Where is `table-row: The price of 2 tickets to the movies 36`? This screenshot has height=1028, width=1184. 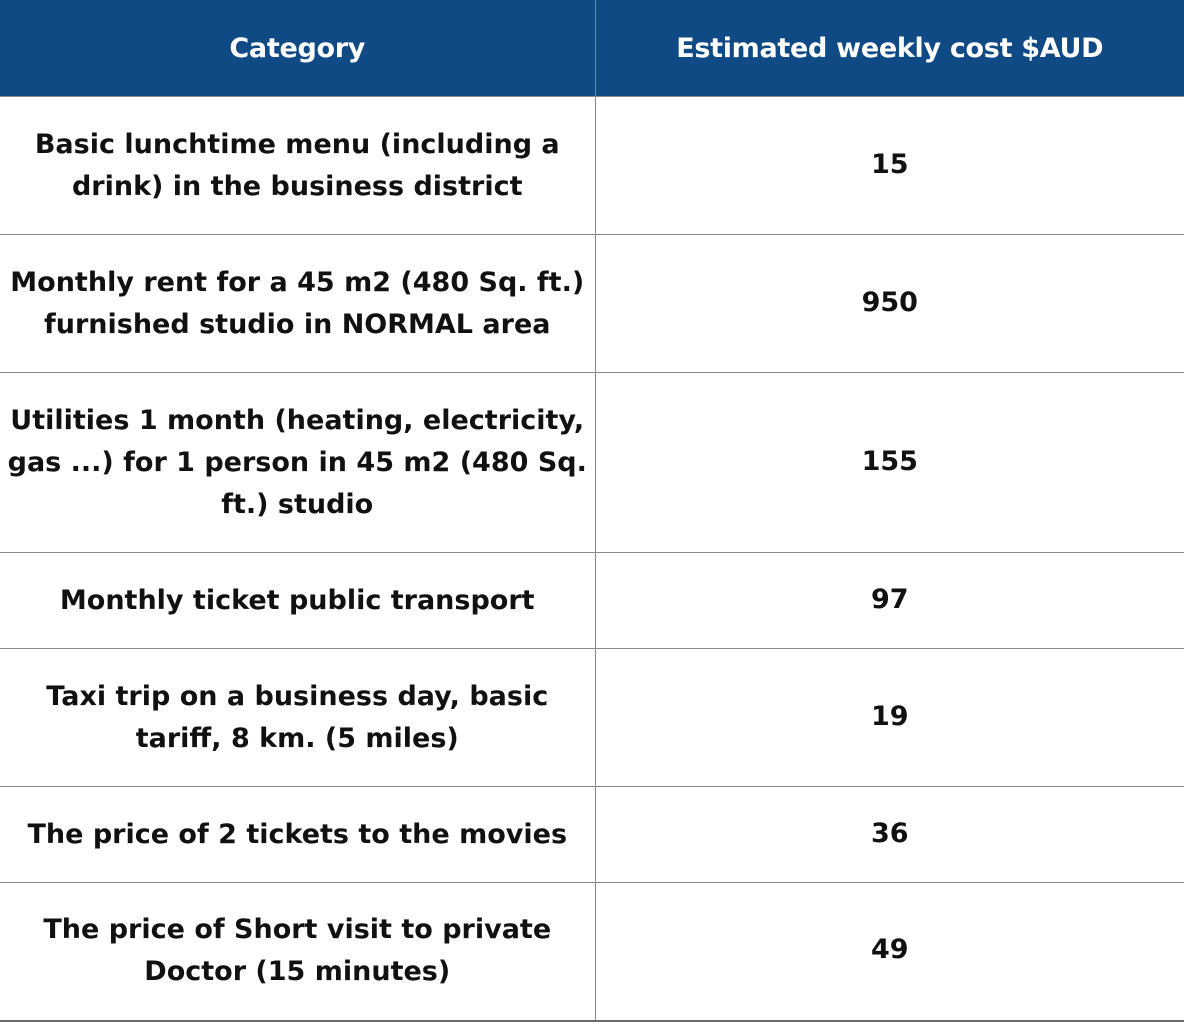
table-row: The price of 2 tickets to the movies 36 is located at coordinates (592, 834).